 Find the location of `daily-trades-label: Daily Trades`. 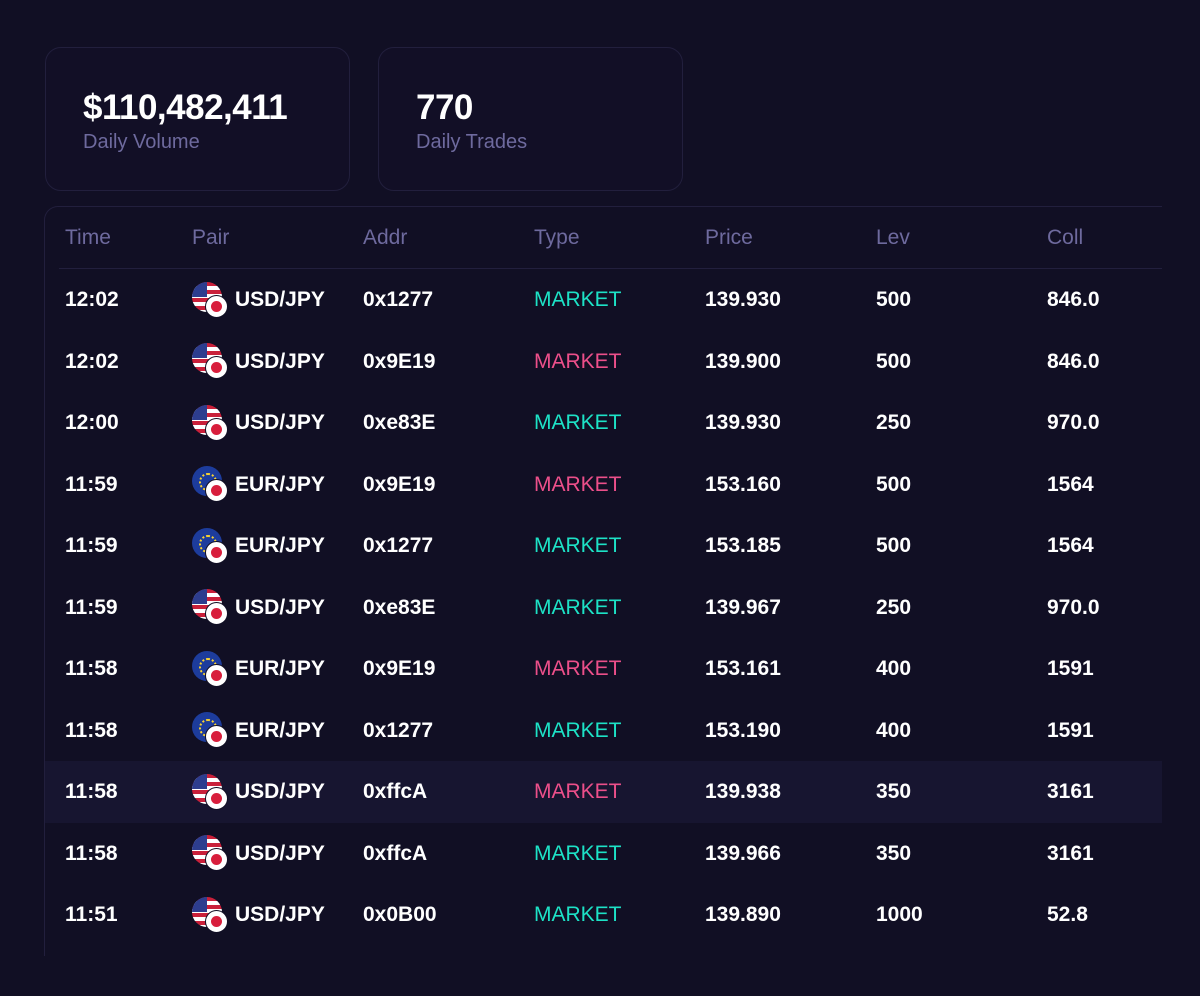

daily-trades-label: Daily Trades is located at coordinates (472, 142).